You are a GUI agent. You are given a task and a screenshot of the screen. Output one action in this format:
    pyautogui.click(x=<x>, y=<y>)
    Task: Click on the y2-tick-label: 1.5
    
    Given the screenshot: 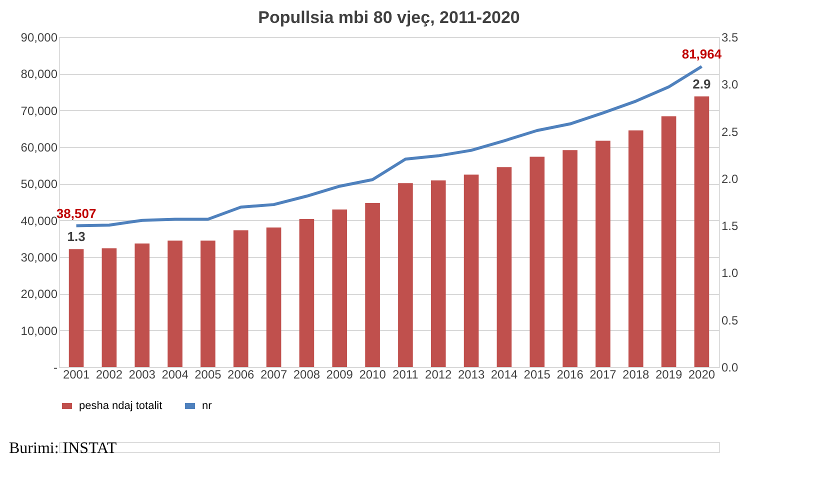 What is the action you would take?
    pyautogui.click(x=730, y=226)
    